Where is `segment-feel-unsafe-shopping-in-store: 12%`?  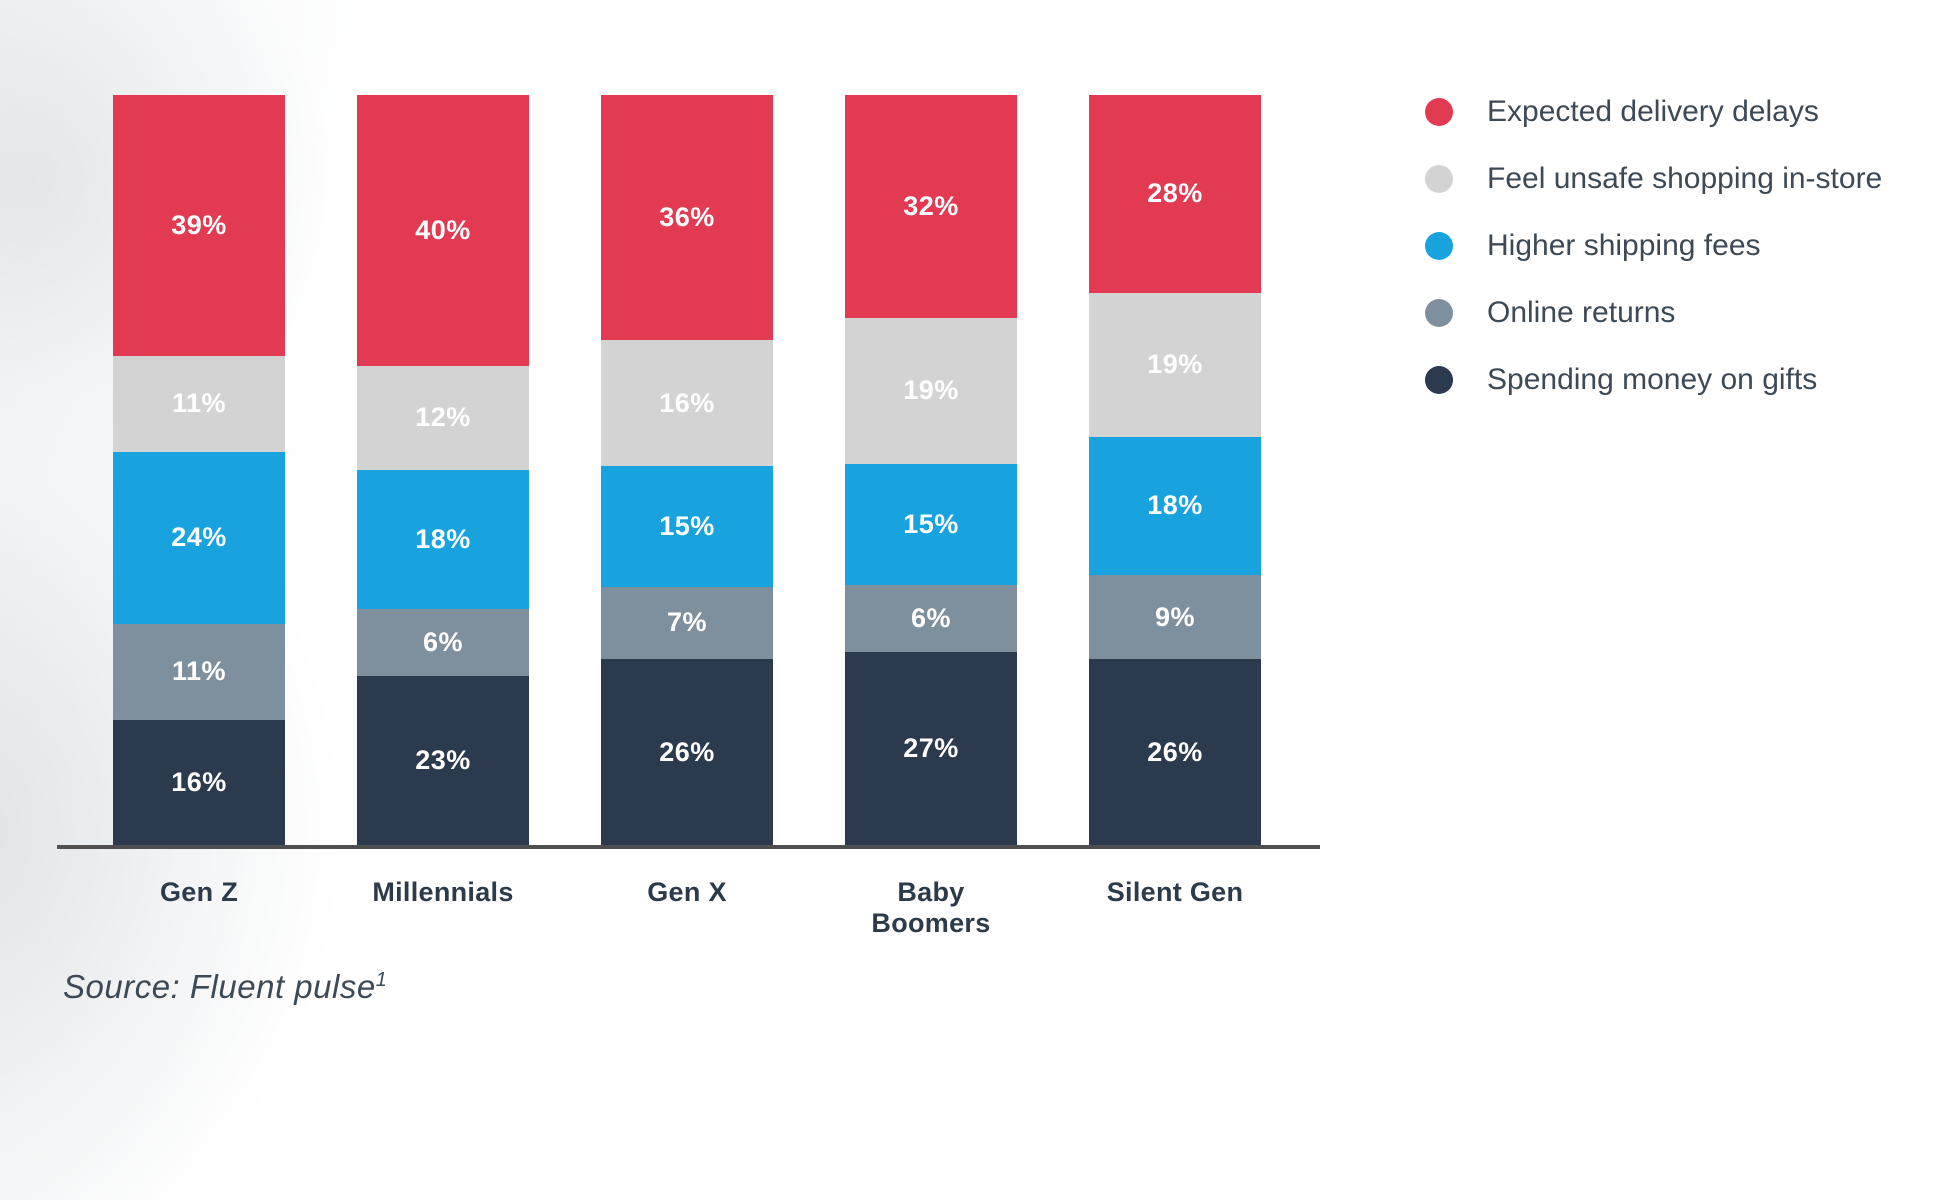
segment-feel-unsafe-shopping-in-store: 12% is located at coordinates (443, 418).